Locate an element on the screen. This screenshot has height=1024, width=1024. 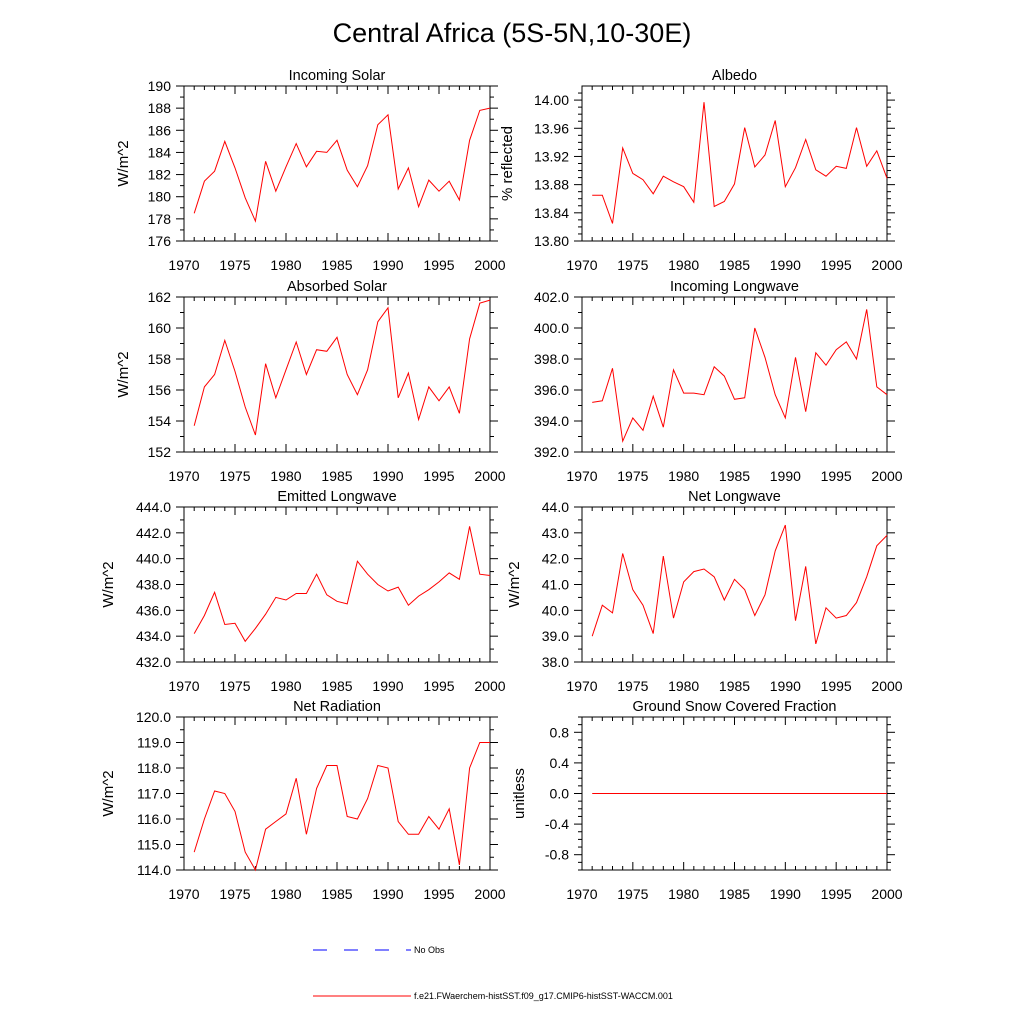
y-tick-label: 14.00 is located at coordinates (551, 100).